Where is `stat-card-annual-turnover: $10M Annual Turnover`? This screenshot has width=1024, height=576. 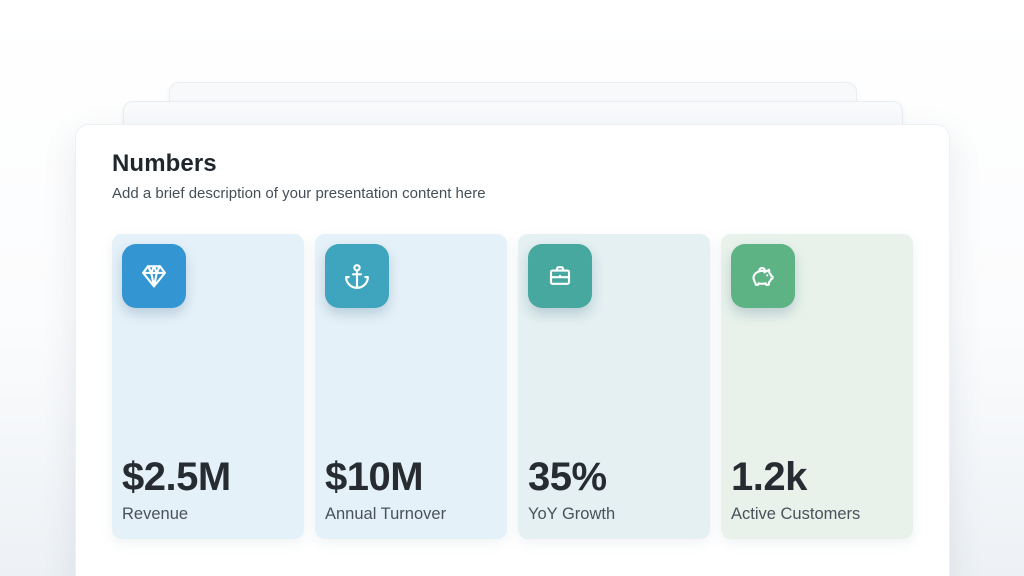
stat-card-annual-turnover: $10M Annual Turnover is located at coordinates (411, 386).